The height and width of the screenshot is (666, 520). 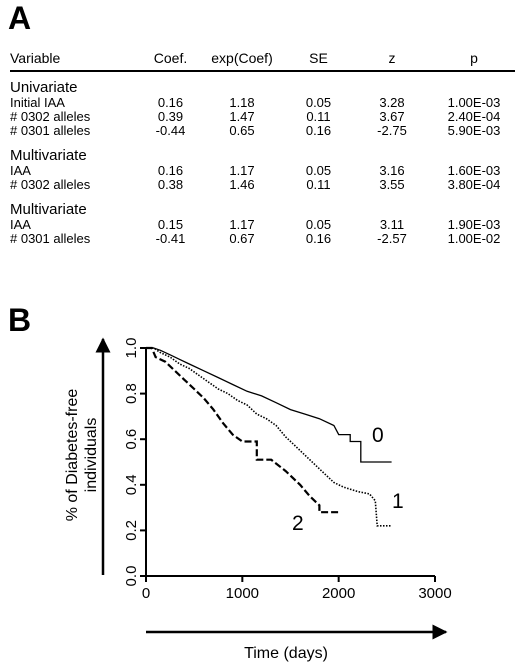 What do you see at coordinates (170, 130) in the screenshot?
I see `cell-coef: -0.44` at bounding box center [170, 130].